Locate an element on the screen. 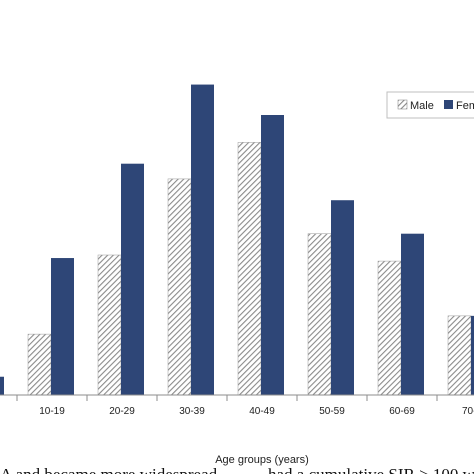  x-tick-label-70-79: 70-7 is located at coordinates (468, 411).